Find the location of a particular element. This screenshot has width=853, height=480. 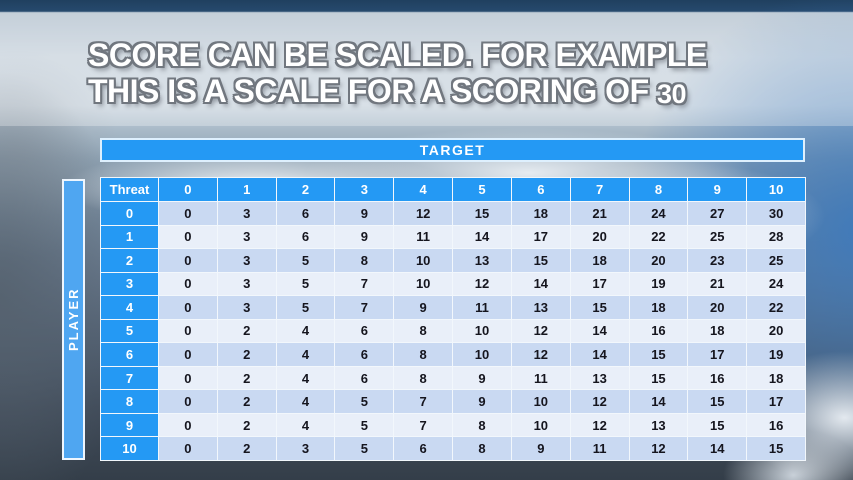

score-cell-2-7: 18 is located at coordinates (599, 260).